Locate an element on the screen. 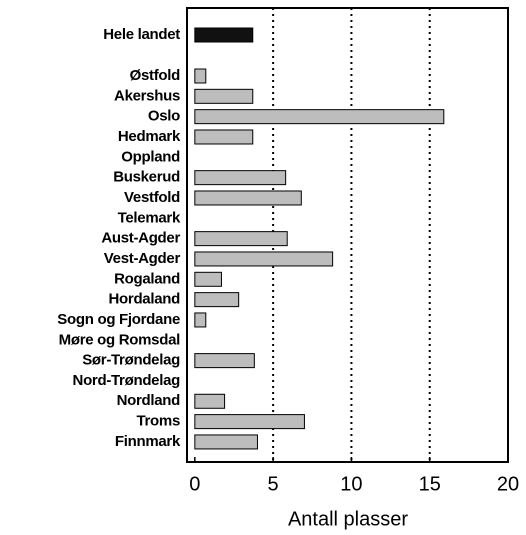  y-tick-label: Finnmark is located at coordinates (148, 441).